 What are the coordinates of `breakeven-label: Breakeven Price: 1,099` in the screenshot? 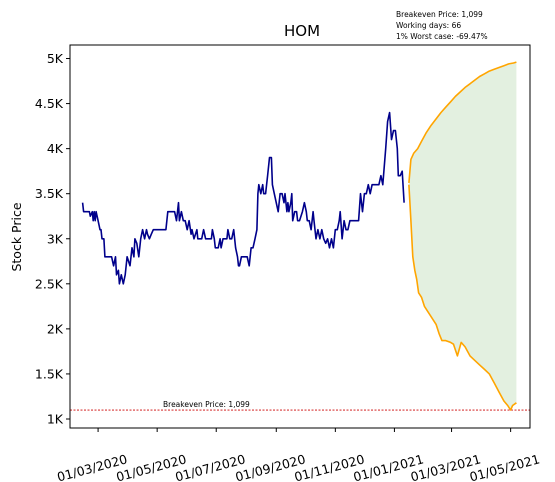 It's located at (206, 404).